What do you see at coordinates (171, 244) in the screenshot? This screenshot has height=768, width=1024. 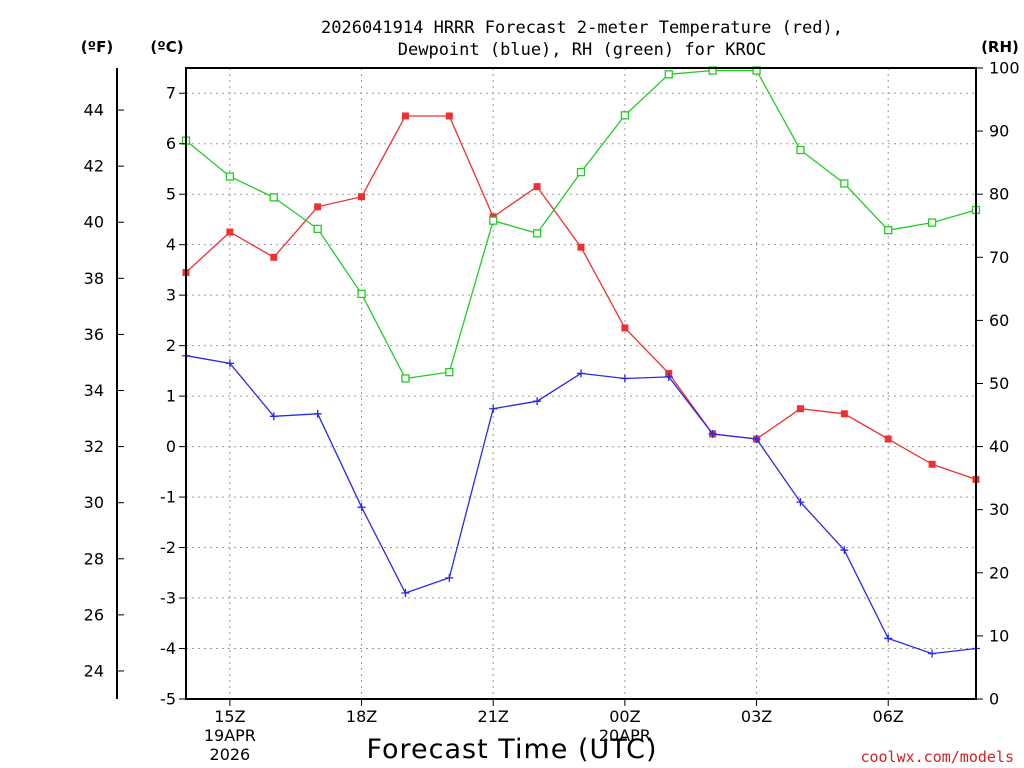 I see `celsius-tick-label: 4` at bounding box center [171, 244].